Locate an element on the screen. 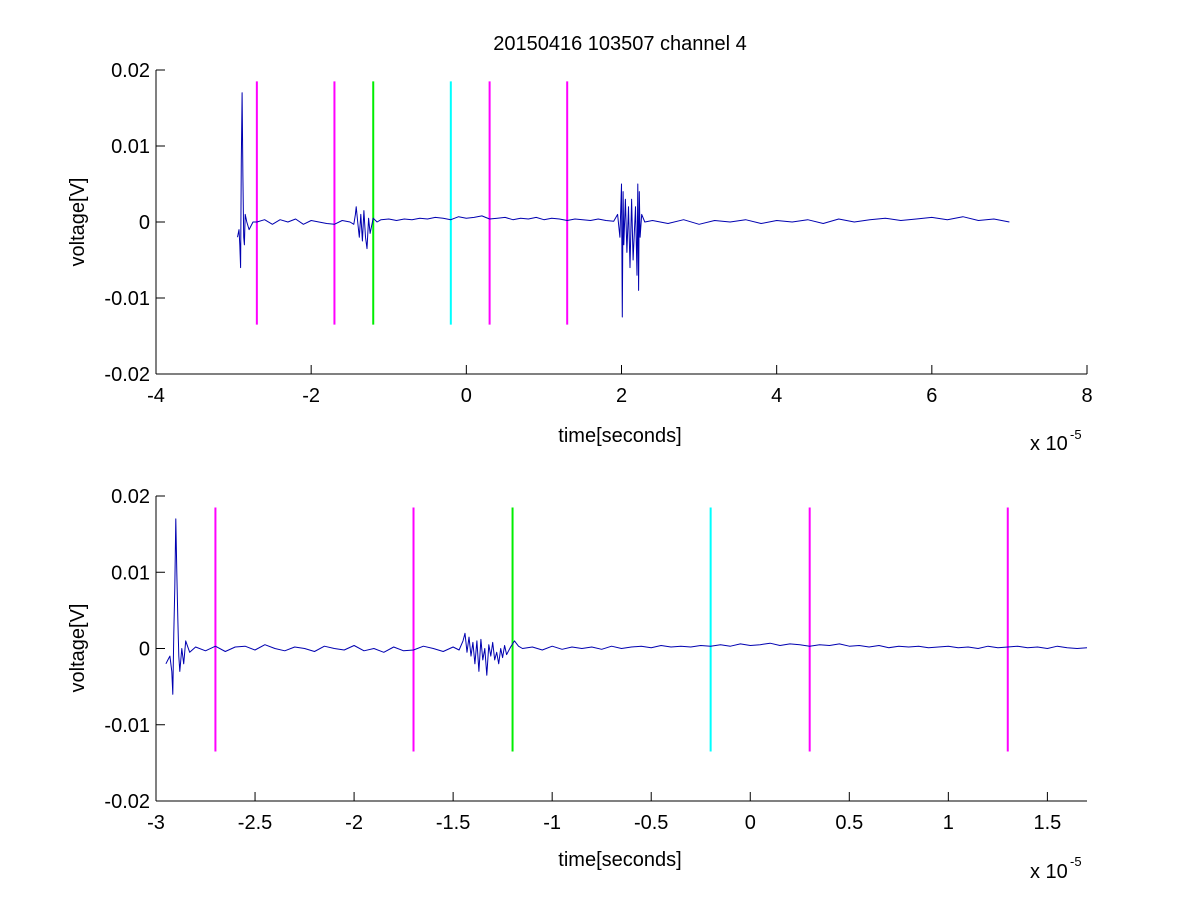  top-chart-x-exponent-base: x 10 is located at coordinates (1049, 444).